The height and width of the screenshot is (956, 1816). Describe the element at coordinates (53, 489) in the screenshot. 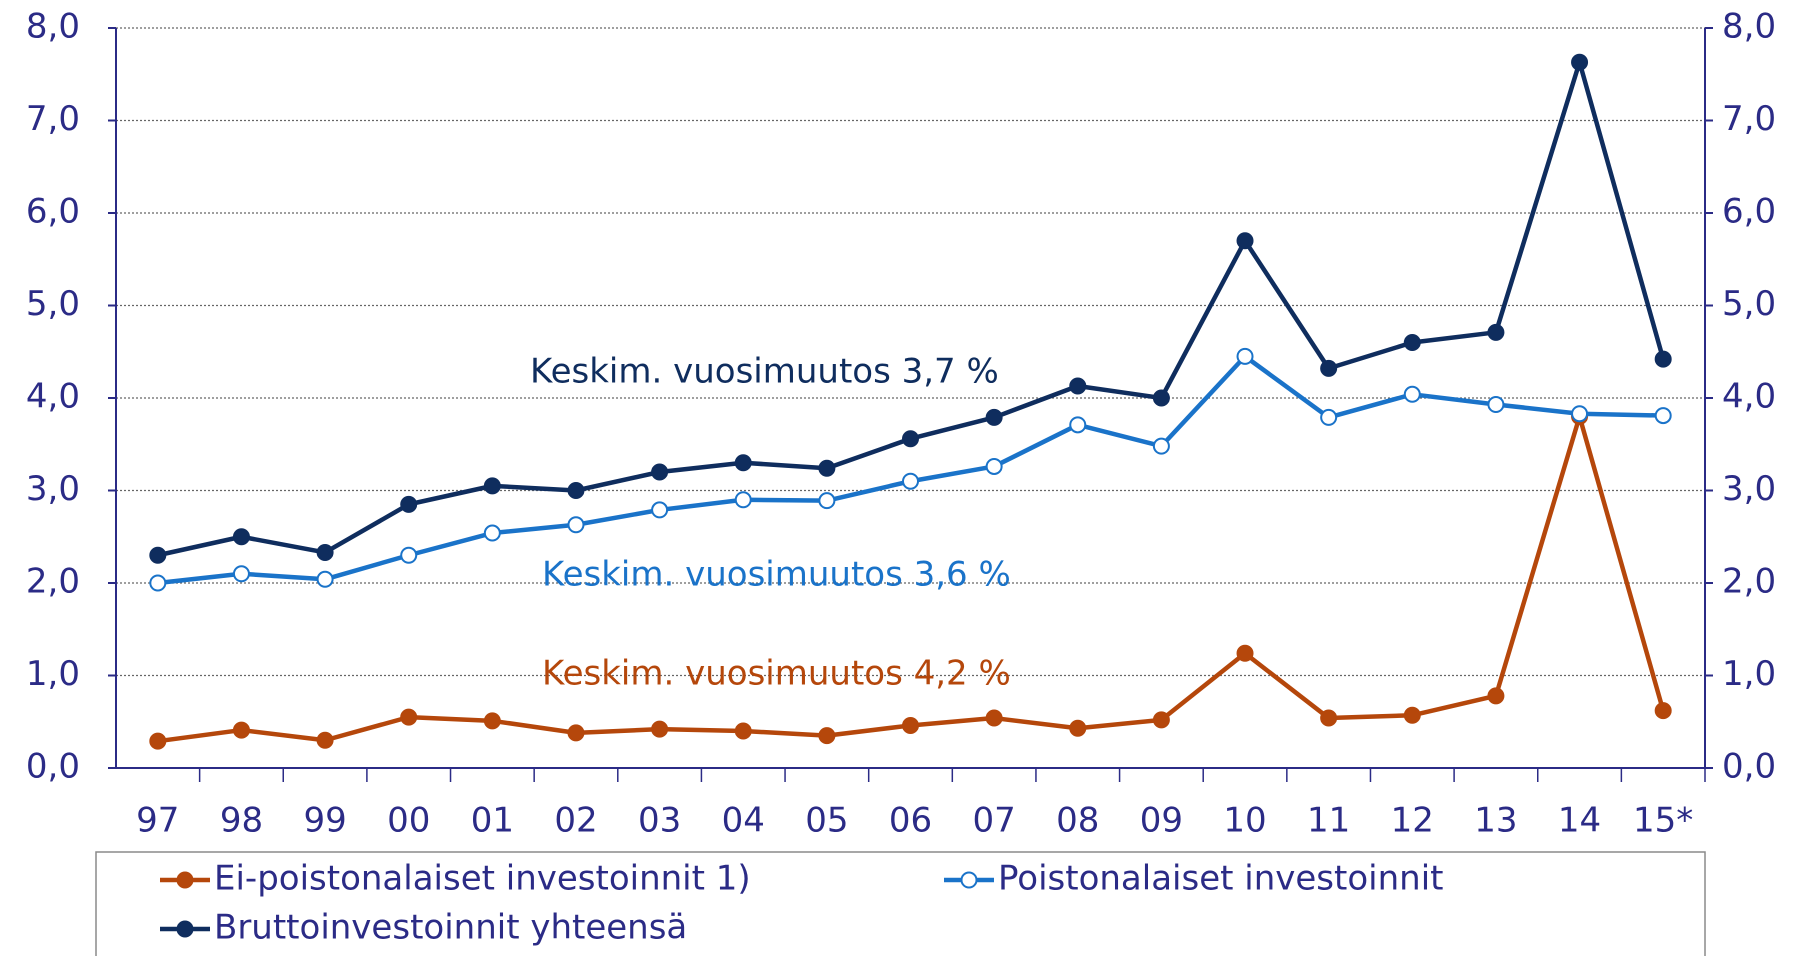

I see `y-tick-label: 3,0` at that location.